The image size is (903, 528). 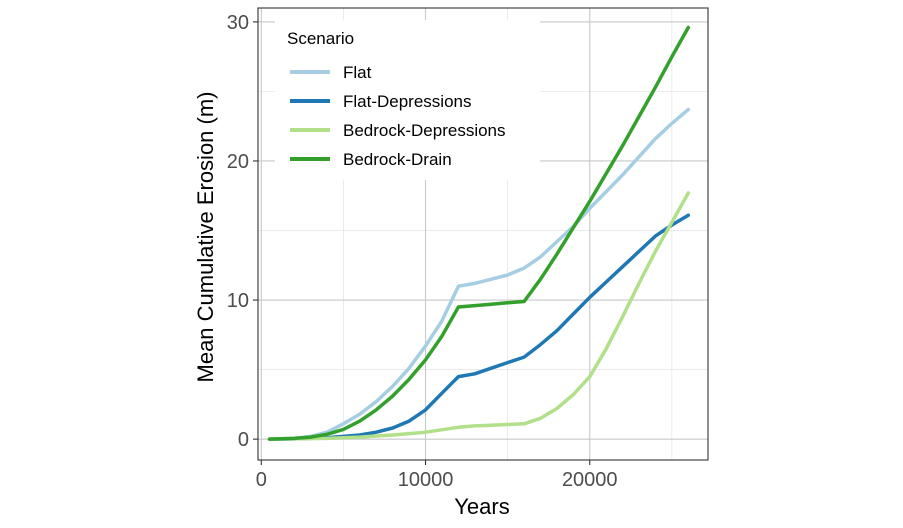 I want to click on y-tick-label: 10, so click(x=238, y=301).